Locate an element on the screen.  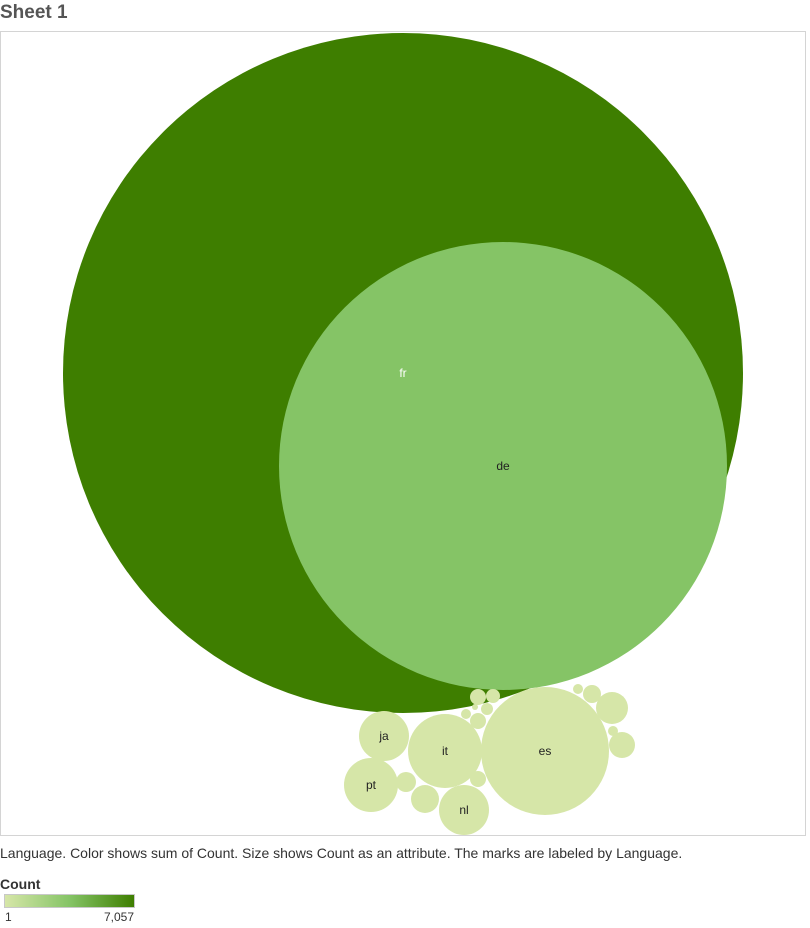
bubble-label-nl: nl is located at coordinates (463, 810).